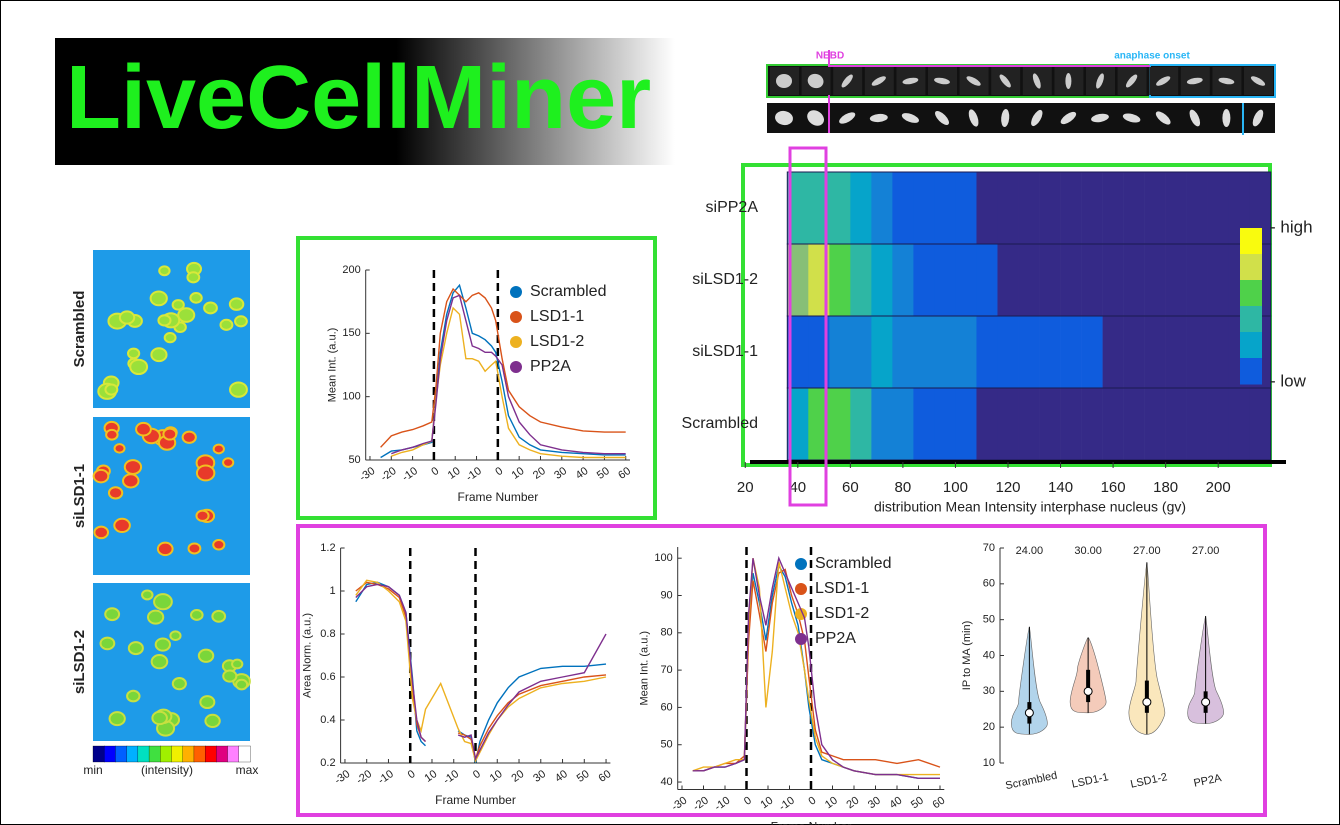 Image resolution: width=1340 pixels, height=825 pixels. Describe the element at coordinates (989, 763) in the screenshot. I see `y-tick-label: 10` at that location.